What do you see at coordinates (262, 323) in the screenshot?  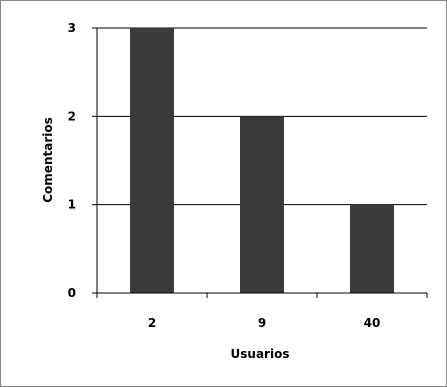 I see `x-tick-label: 9` at bounding box center [262, 323].